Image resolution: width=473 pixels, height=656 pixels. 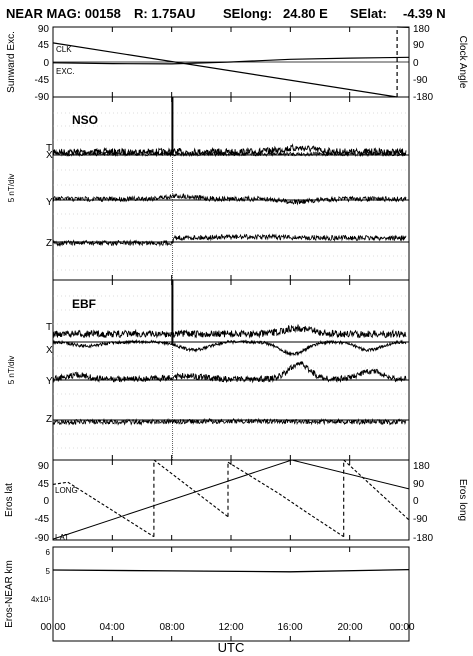 What do you see at coordinates (11, 62) in the screenshot?
I see `sunward-exc-axis-label: Sunward Exc.` at bounding box center [11, 62].